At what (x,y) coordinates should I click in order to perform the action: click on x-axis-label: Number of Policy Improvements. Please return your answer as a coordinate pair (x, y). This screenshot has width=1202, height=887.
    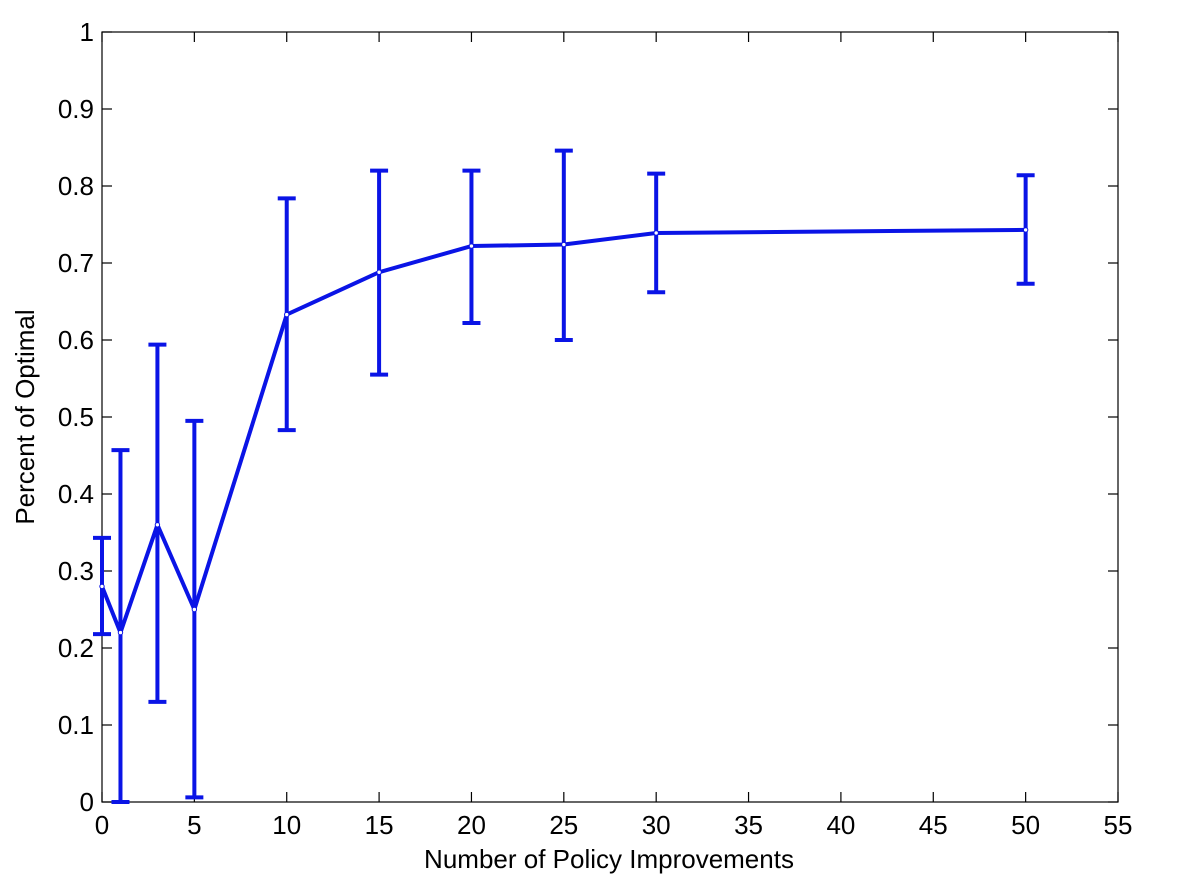
    Looking at the image, I should click on (609, 859).